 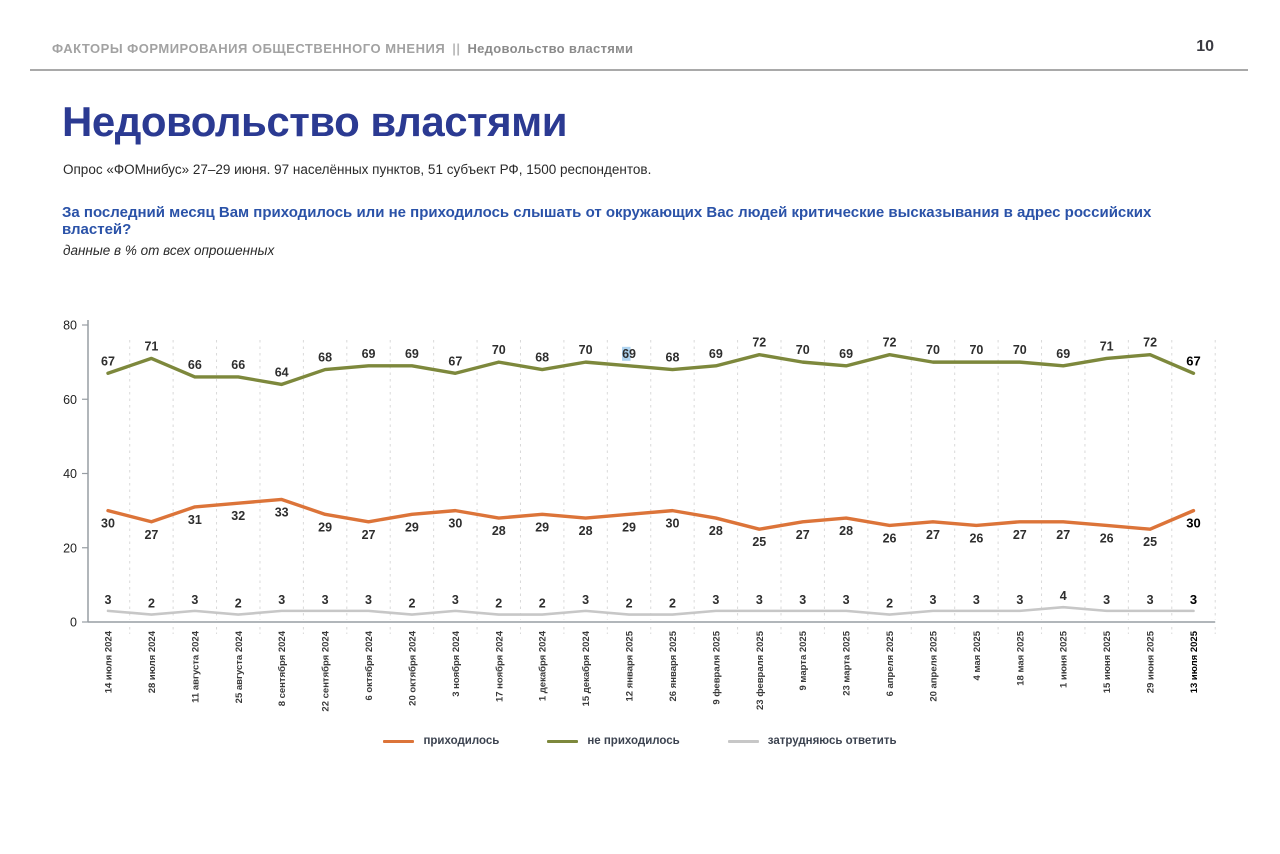 I want to click on svg-text: 28 июля 2024, so click(x=152, y=661).